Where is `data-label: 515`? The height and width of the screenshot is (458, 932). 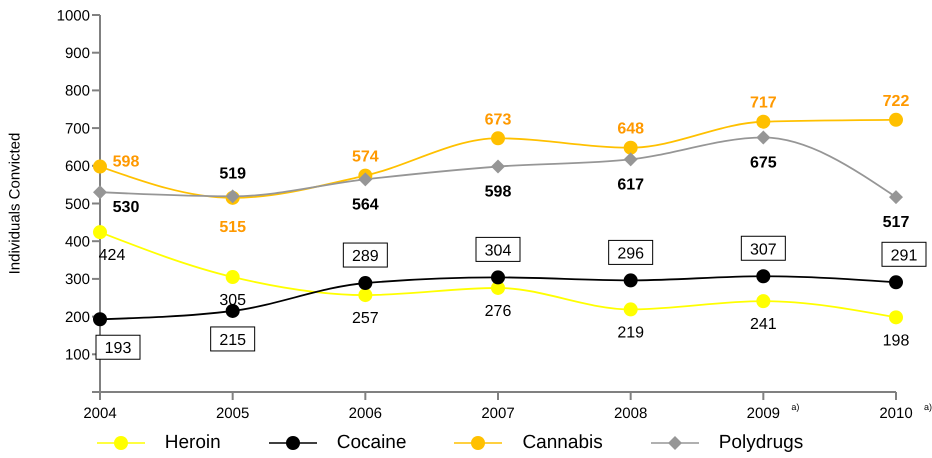
data-label: 515 is located at coordinates (232, 227).